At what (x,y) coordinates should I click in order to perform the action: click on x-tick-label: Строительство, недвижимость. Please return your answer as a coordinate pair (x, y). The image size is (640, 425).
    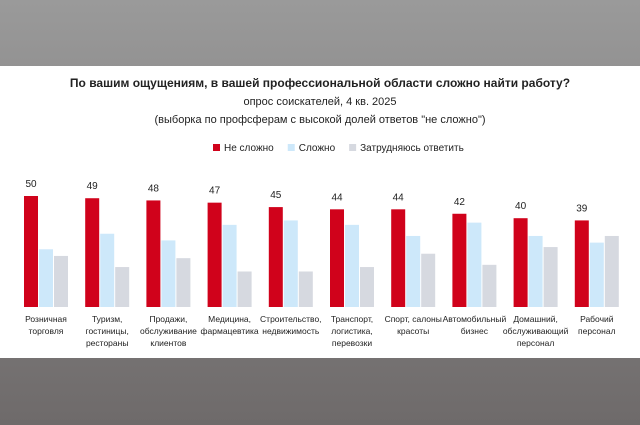
    Looking at the image, I should click on (291, 325).